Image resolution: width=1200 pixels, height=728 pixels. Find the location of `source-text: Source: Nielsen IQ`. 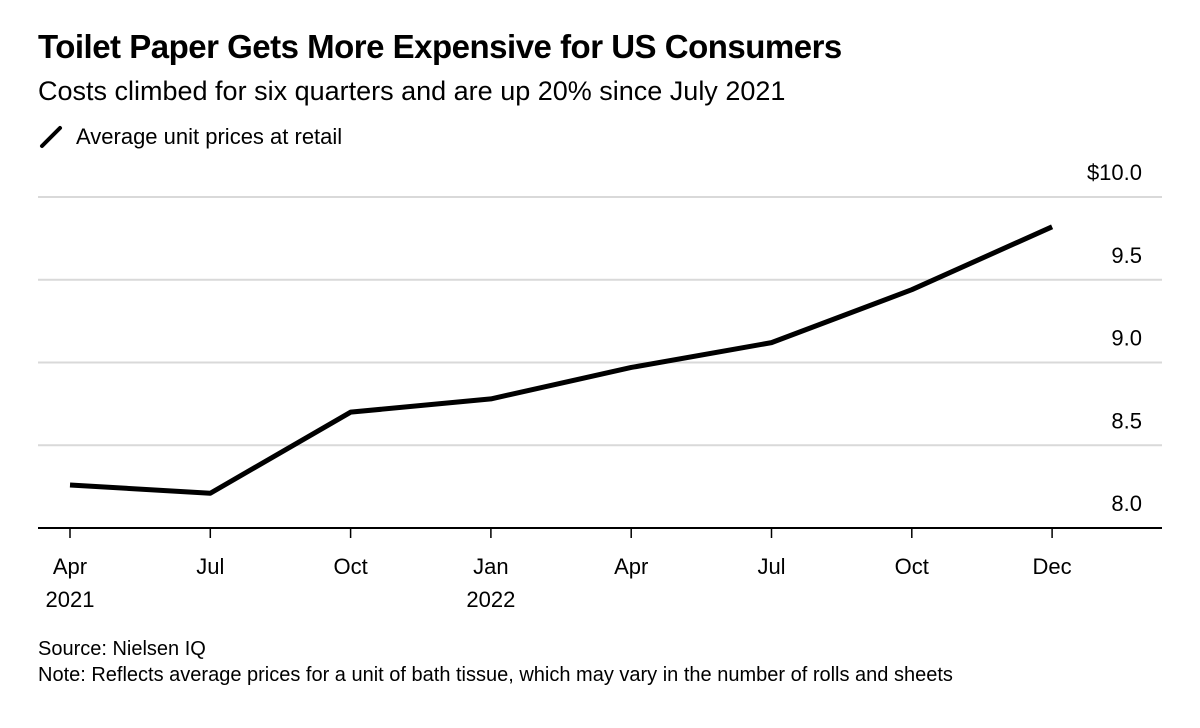

source-text: Source: Nielsen IQ is located at coordinates (122, 649).